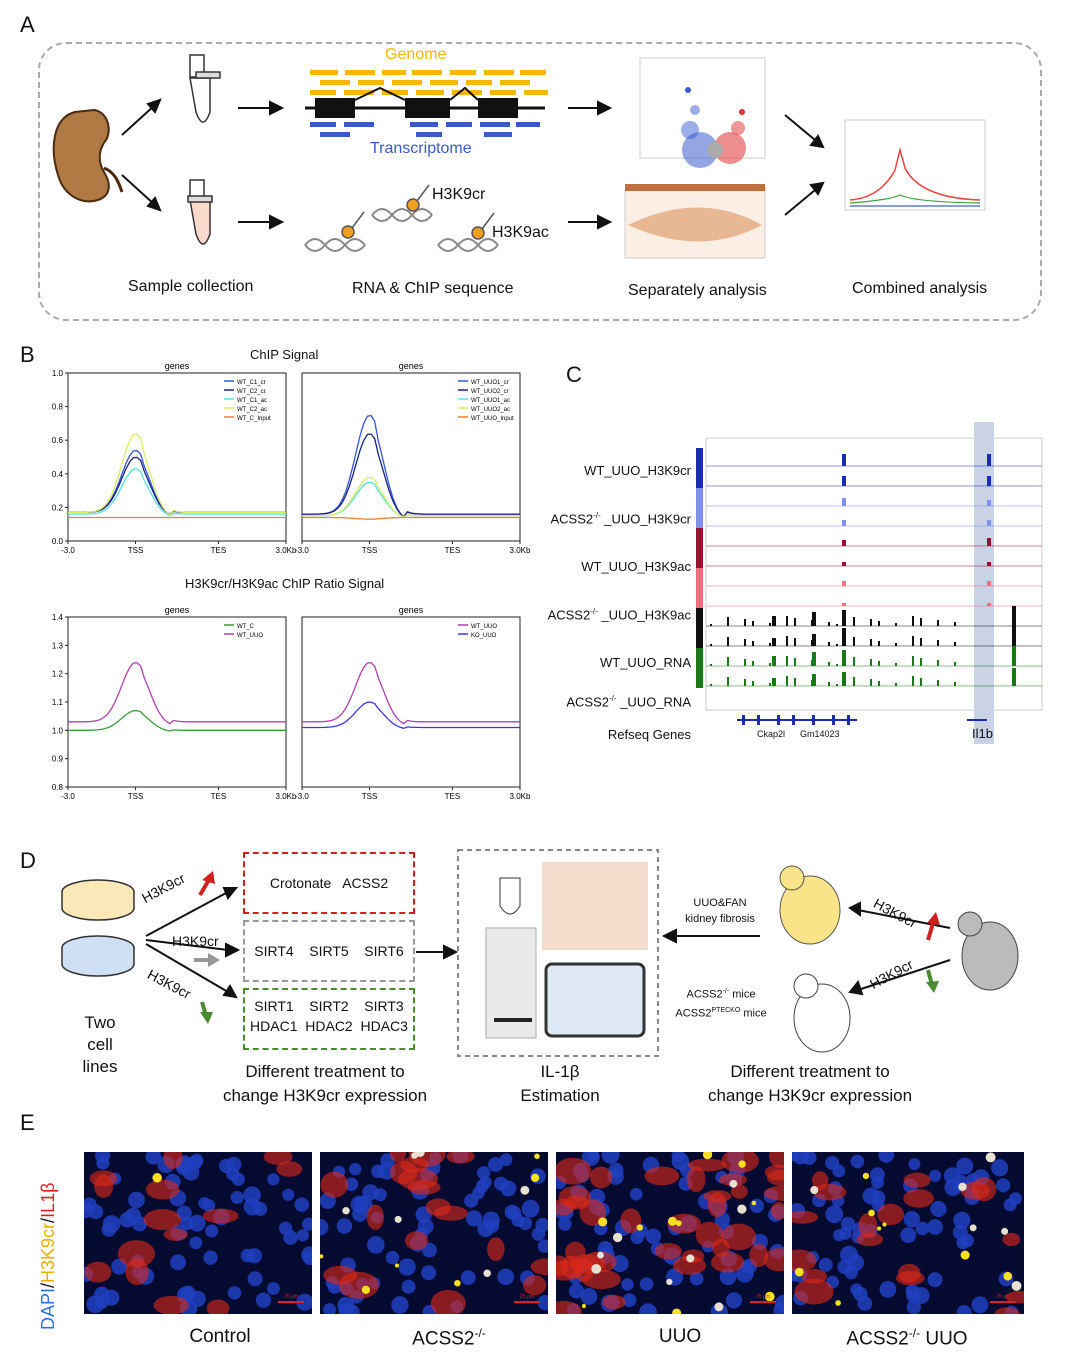 The width and height of the screenshot is (1080, 1365). Describe the element at coordinates (425, 102) in the screenshot. I see `gene-model` at that location.